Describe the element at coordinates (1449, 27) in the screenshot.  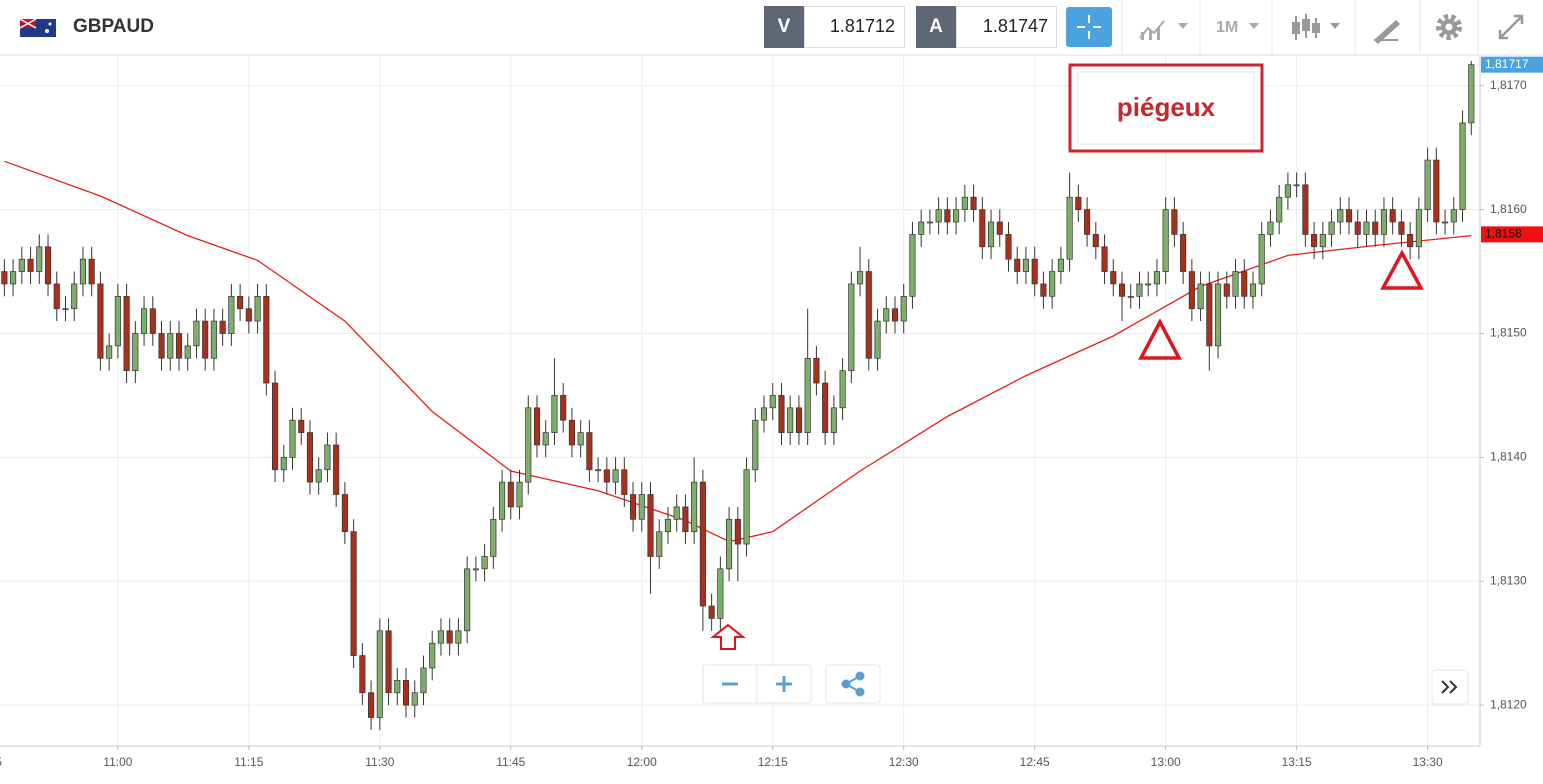
I see `settings-button` at that location.